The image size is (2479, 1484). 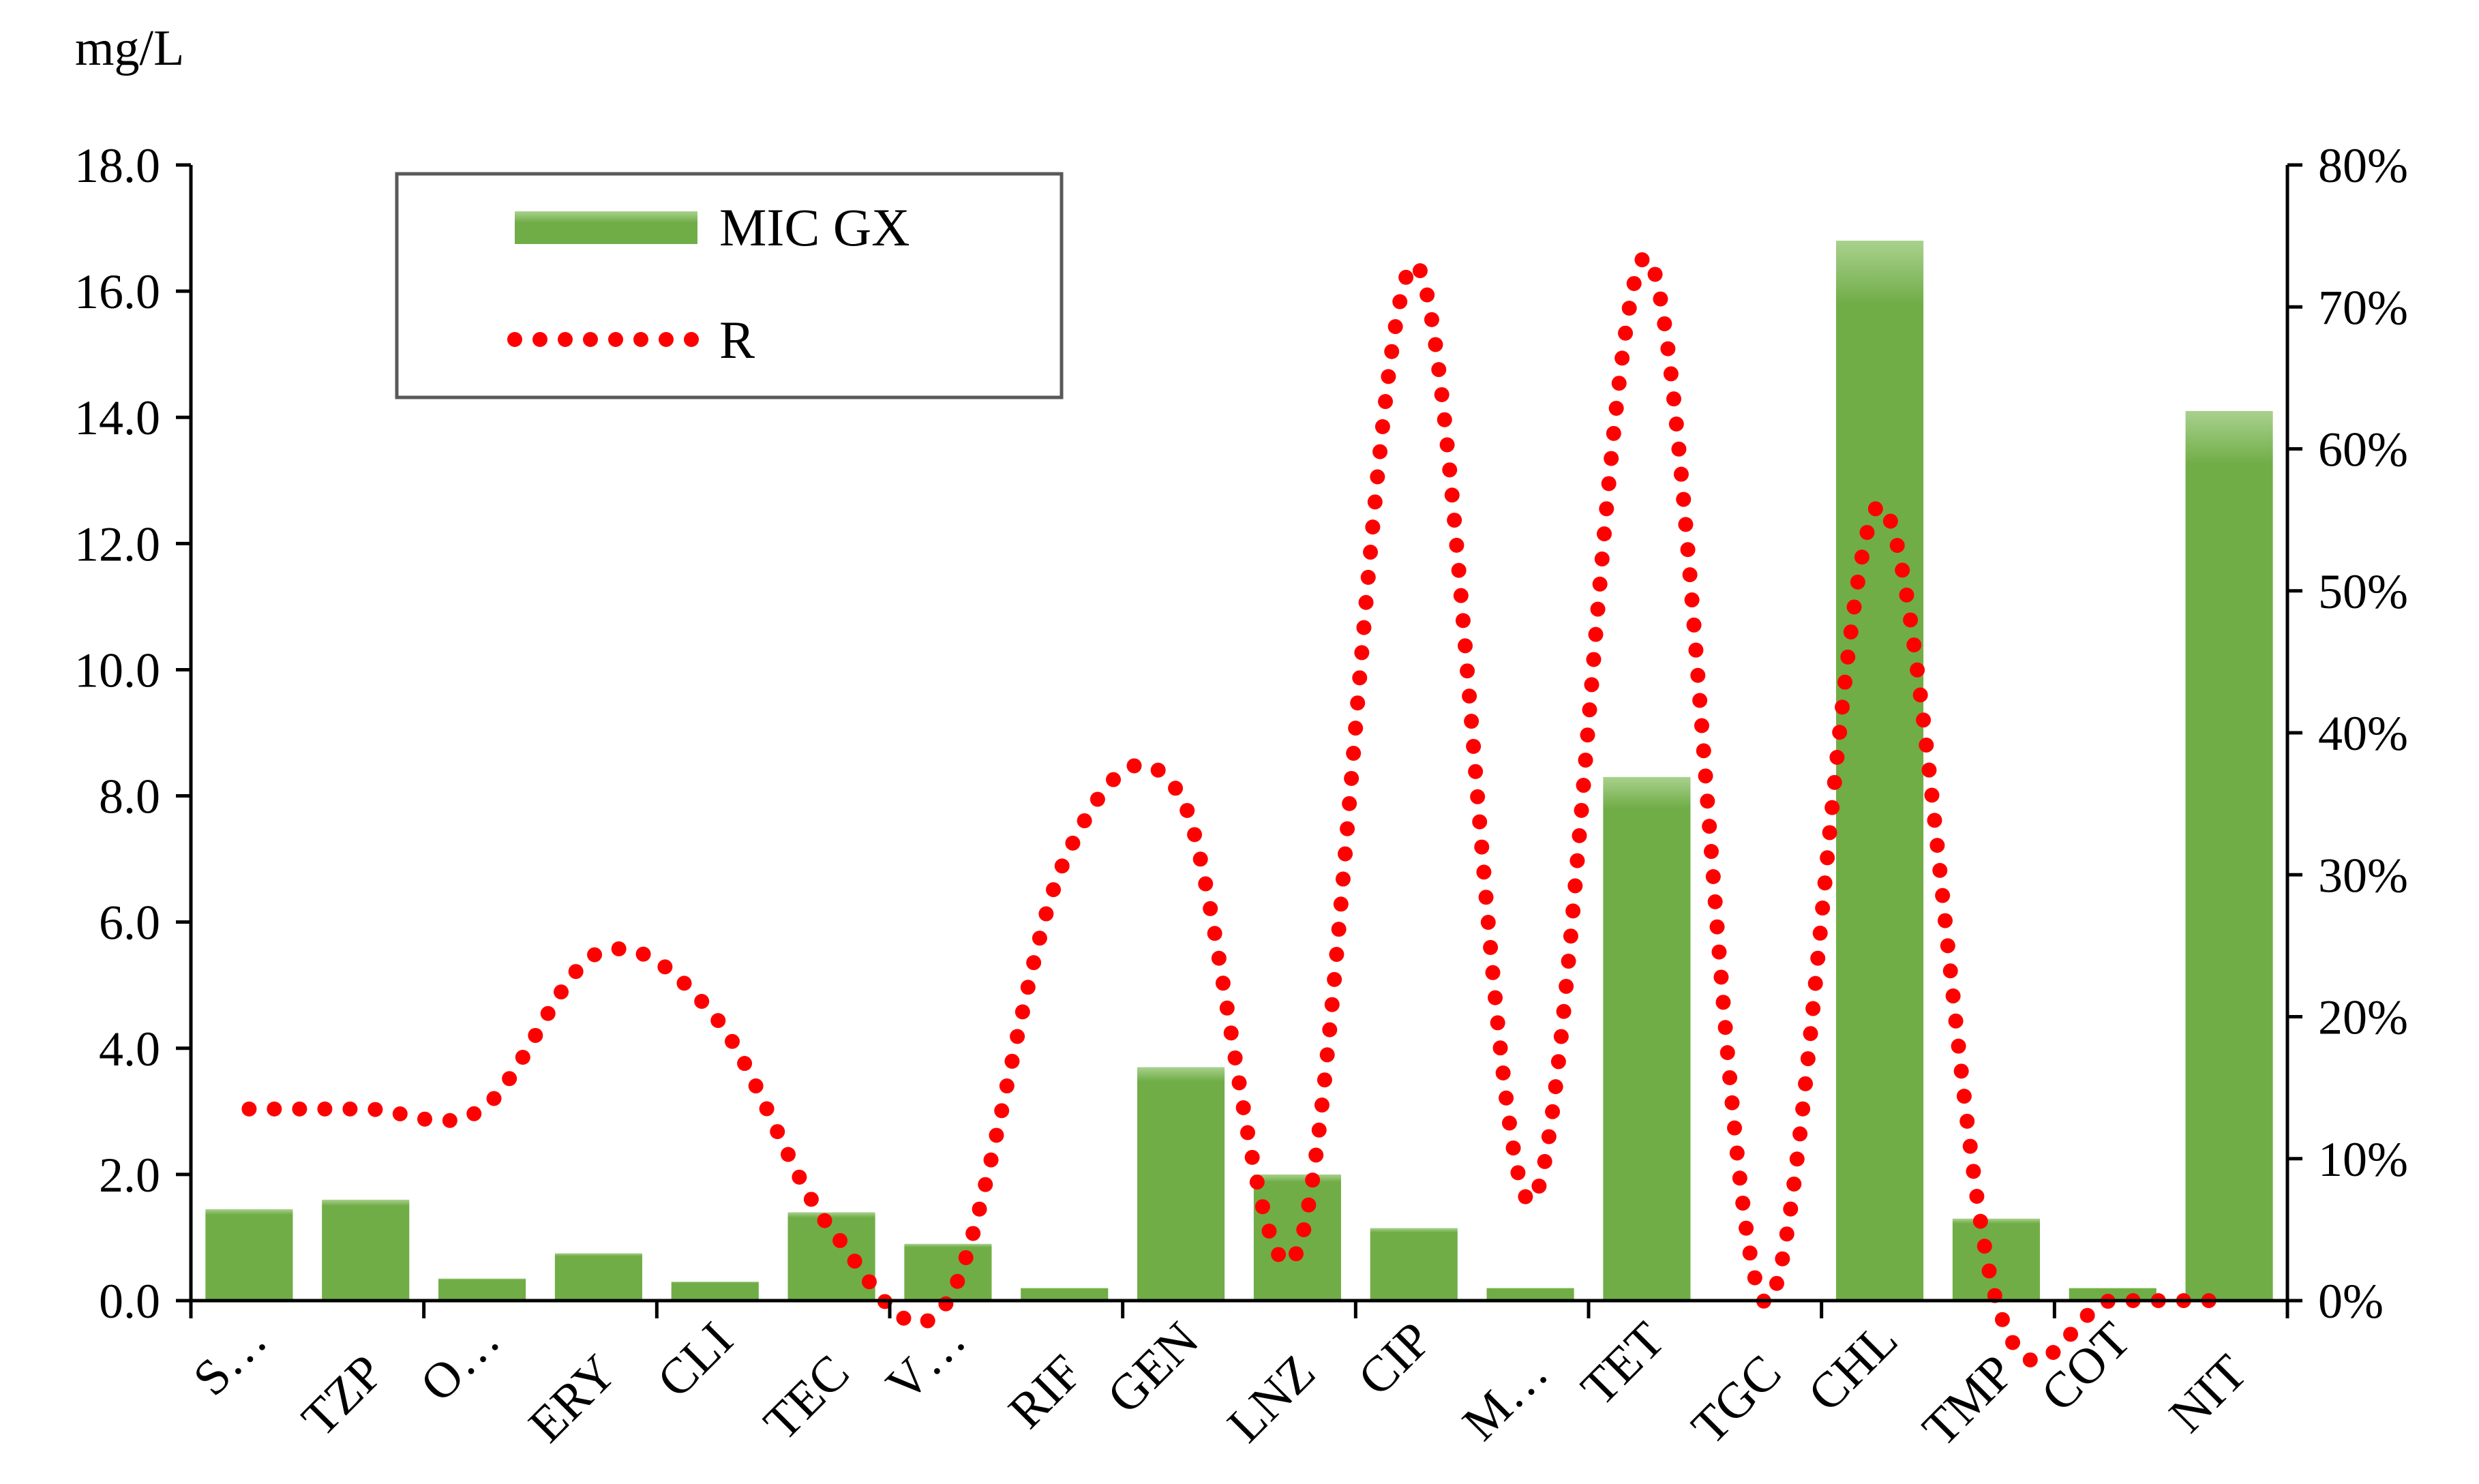 What do you see at coordinates (129, 923) in the screenshot?
I see `y-left-tick-label: 6.0` at bounding box center [129, 923].